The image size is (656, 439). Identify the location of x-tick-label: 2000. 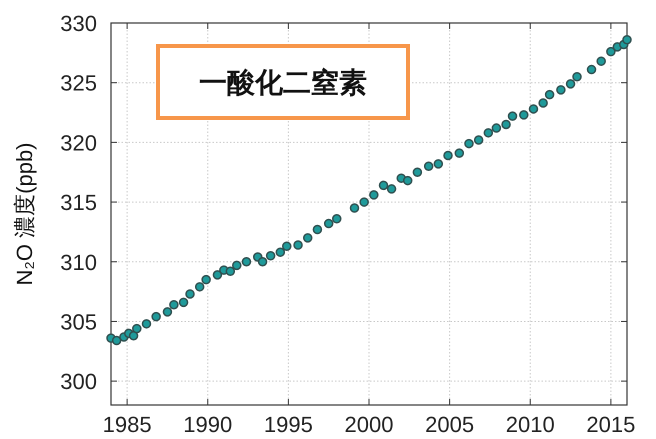
(369, 424).